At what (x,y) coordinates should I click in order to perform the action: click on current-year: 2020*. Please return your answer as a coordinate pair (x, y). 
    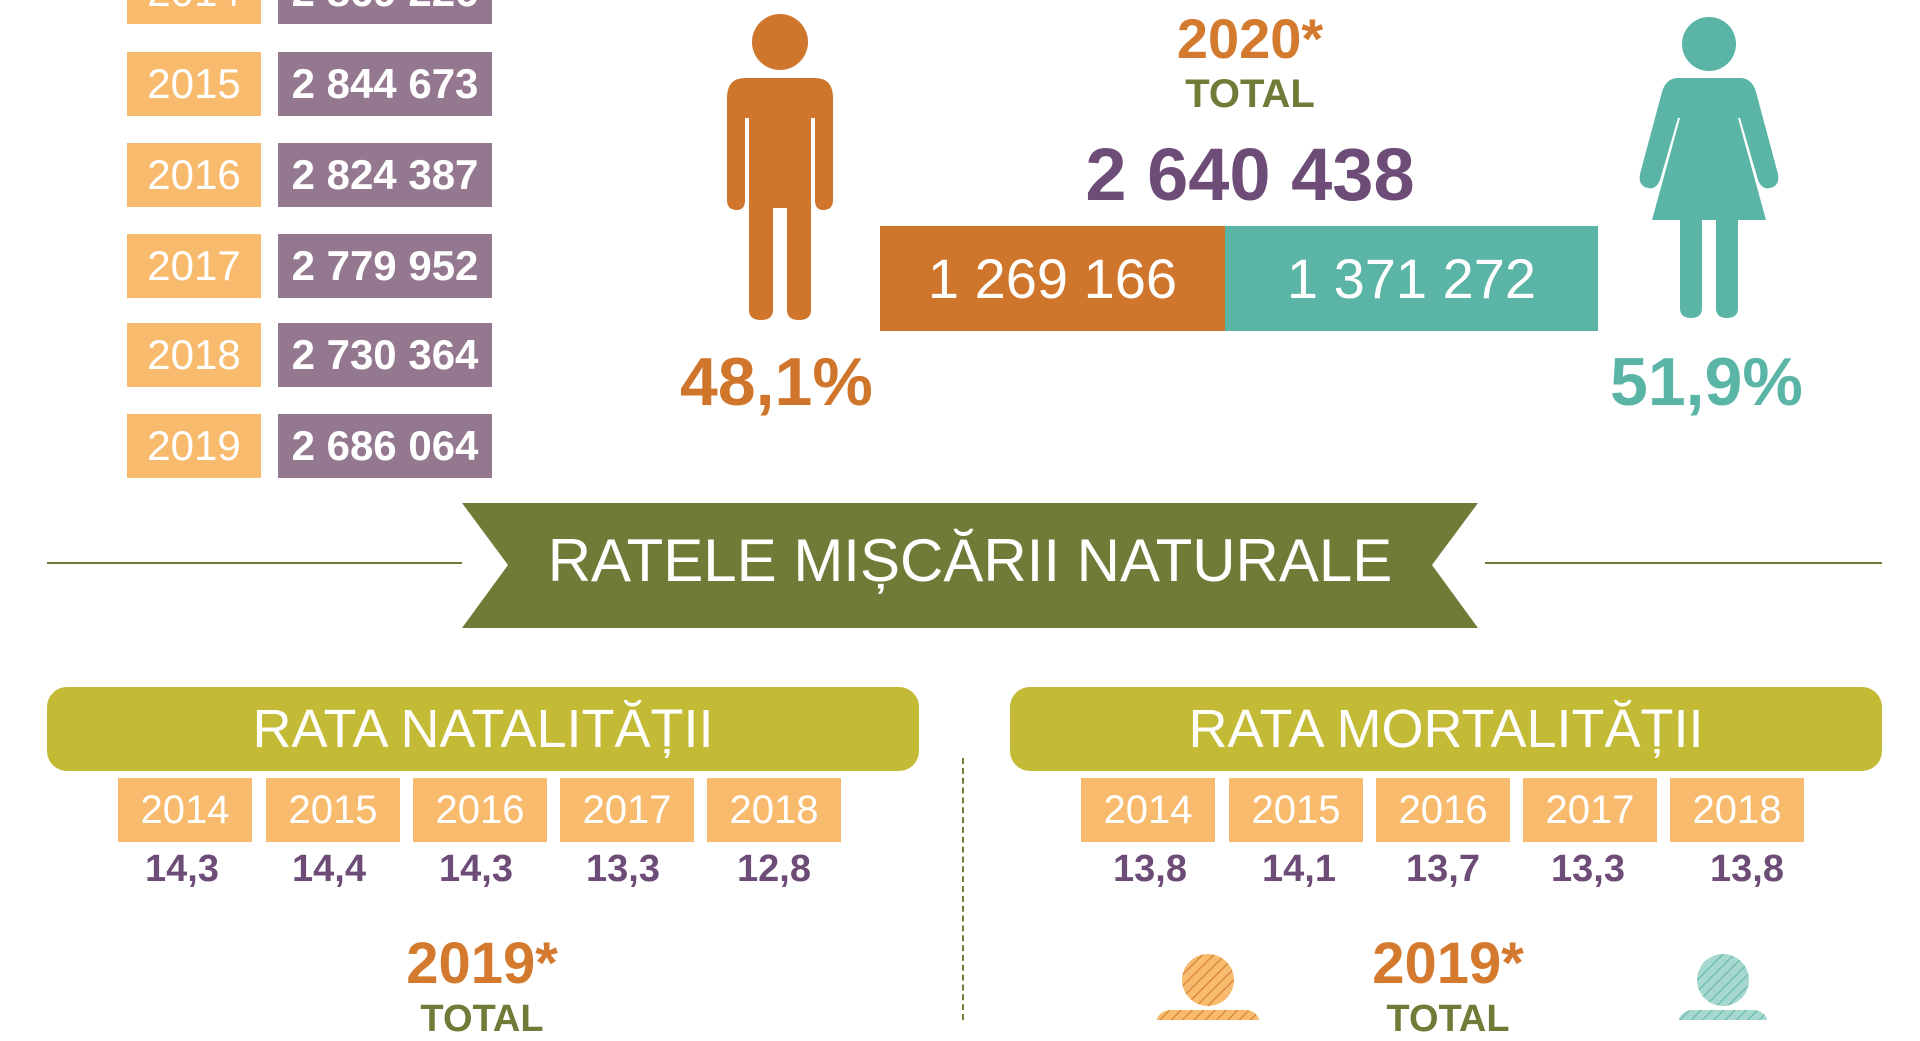
    Looking at the image, I should click on (1250, 38).